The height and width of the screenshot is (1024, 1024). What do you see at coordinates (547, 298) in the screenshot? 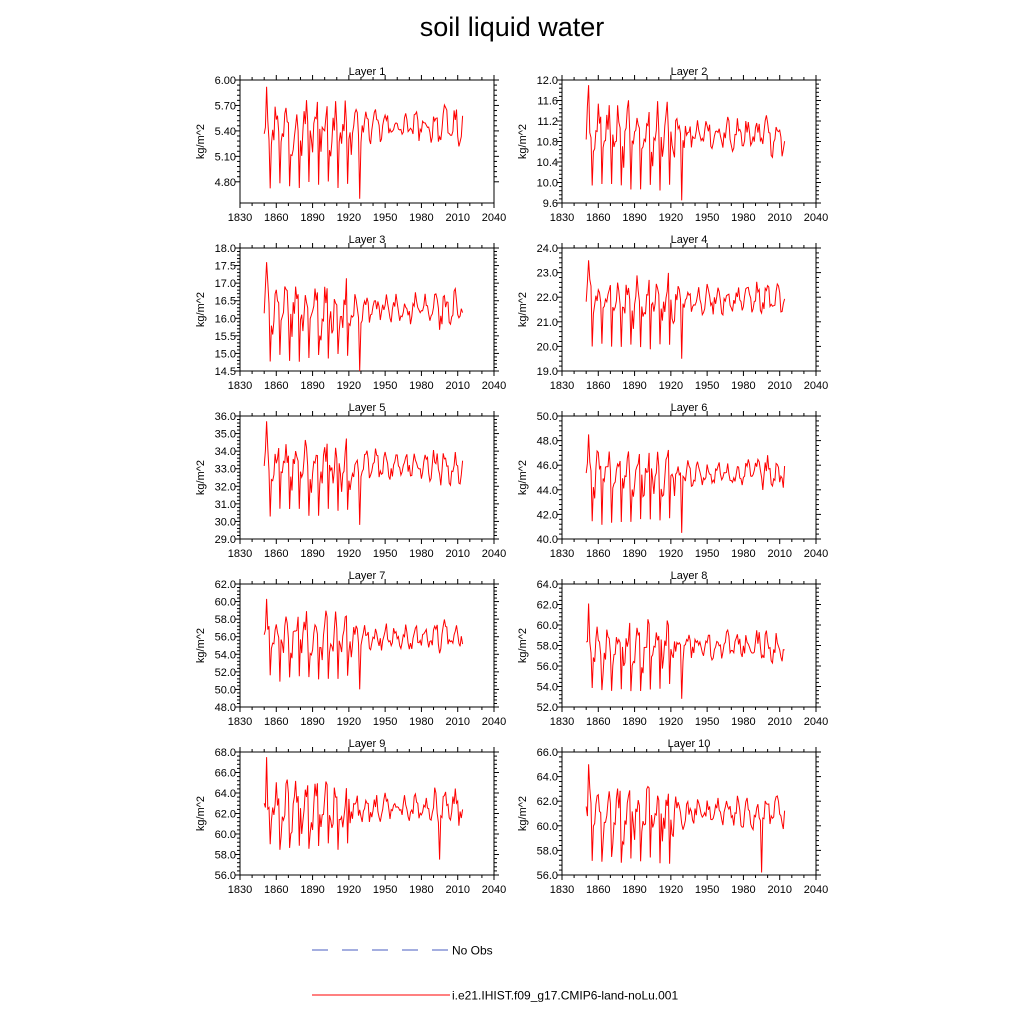
I see `y-tick-label: 22.0` at bounding box center [547, 298].